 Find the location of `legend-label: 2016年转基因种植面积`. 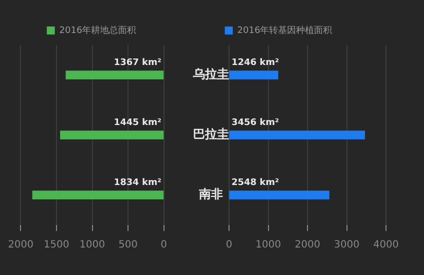

legend-label: 2016年转基因种植面积 is located at coordinates (284, 30).